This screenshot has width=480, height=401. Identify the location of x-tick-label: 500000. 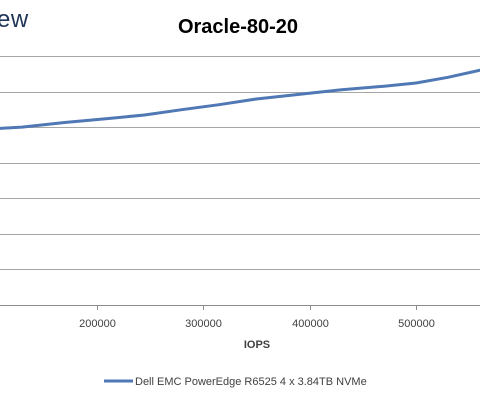
(416, 324).